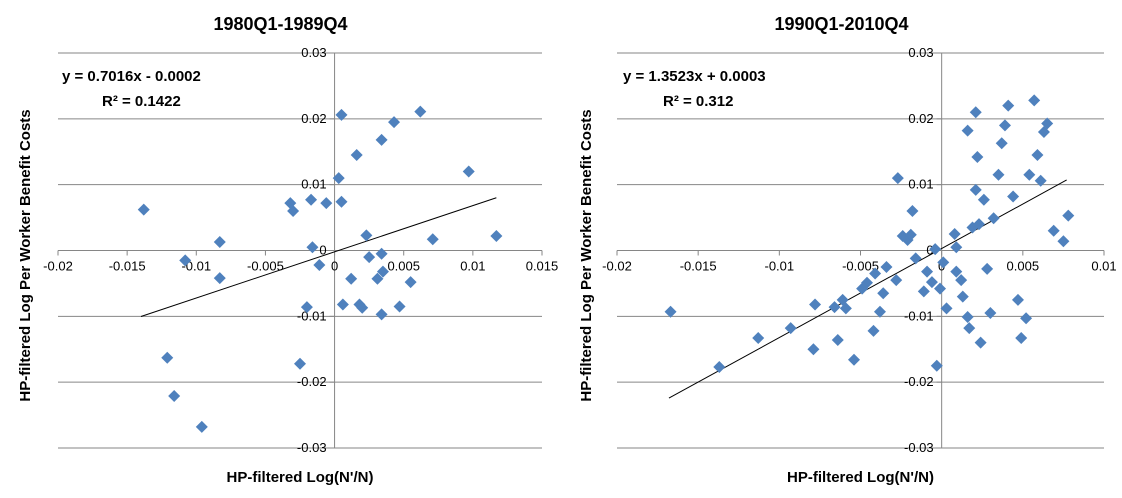 This screenshot has width=1122, height=498. I want to click on chart-title: 1990Q1-2010Q4, so click(841, 24).